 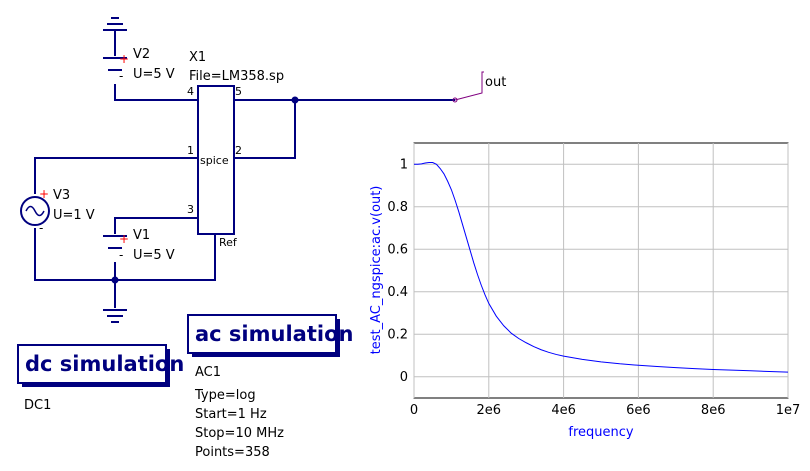 I want to click on x1-name: X1, so click(x=197, y=57).